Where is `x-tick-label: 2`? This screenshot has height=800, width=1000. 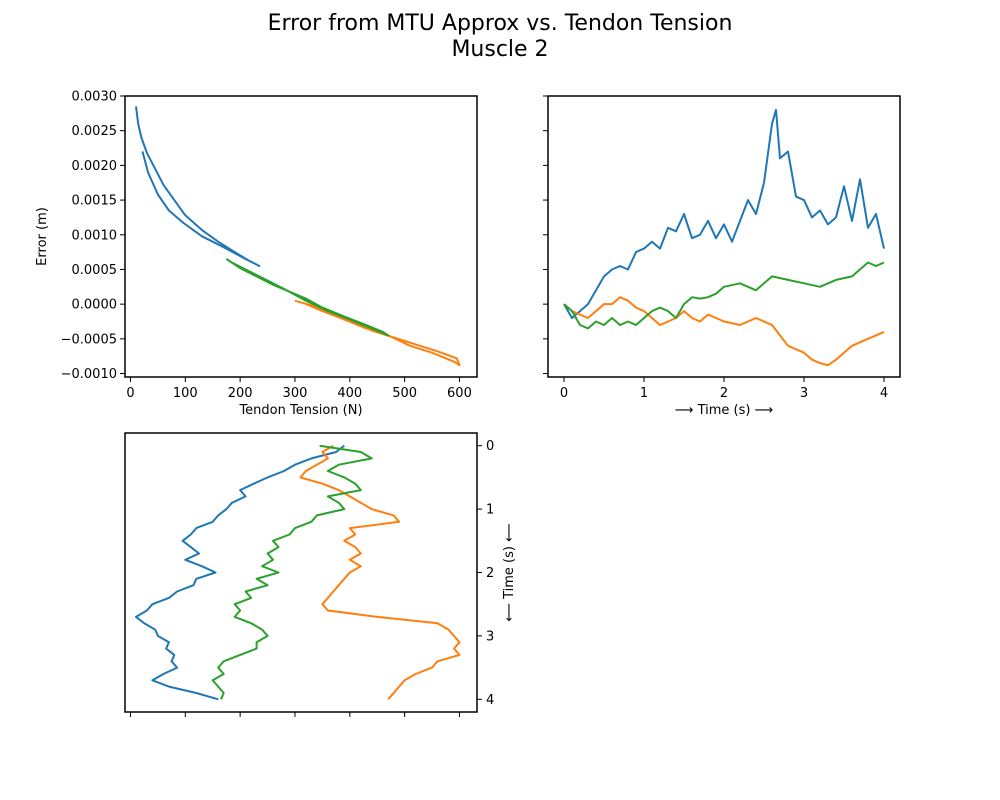 x-tick-label: 2 is located at coordinates (724, 393).